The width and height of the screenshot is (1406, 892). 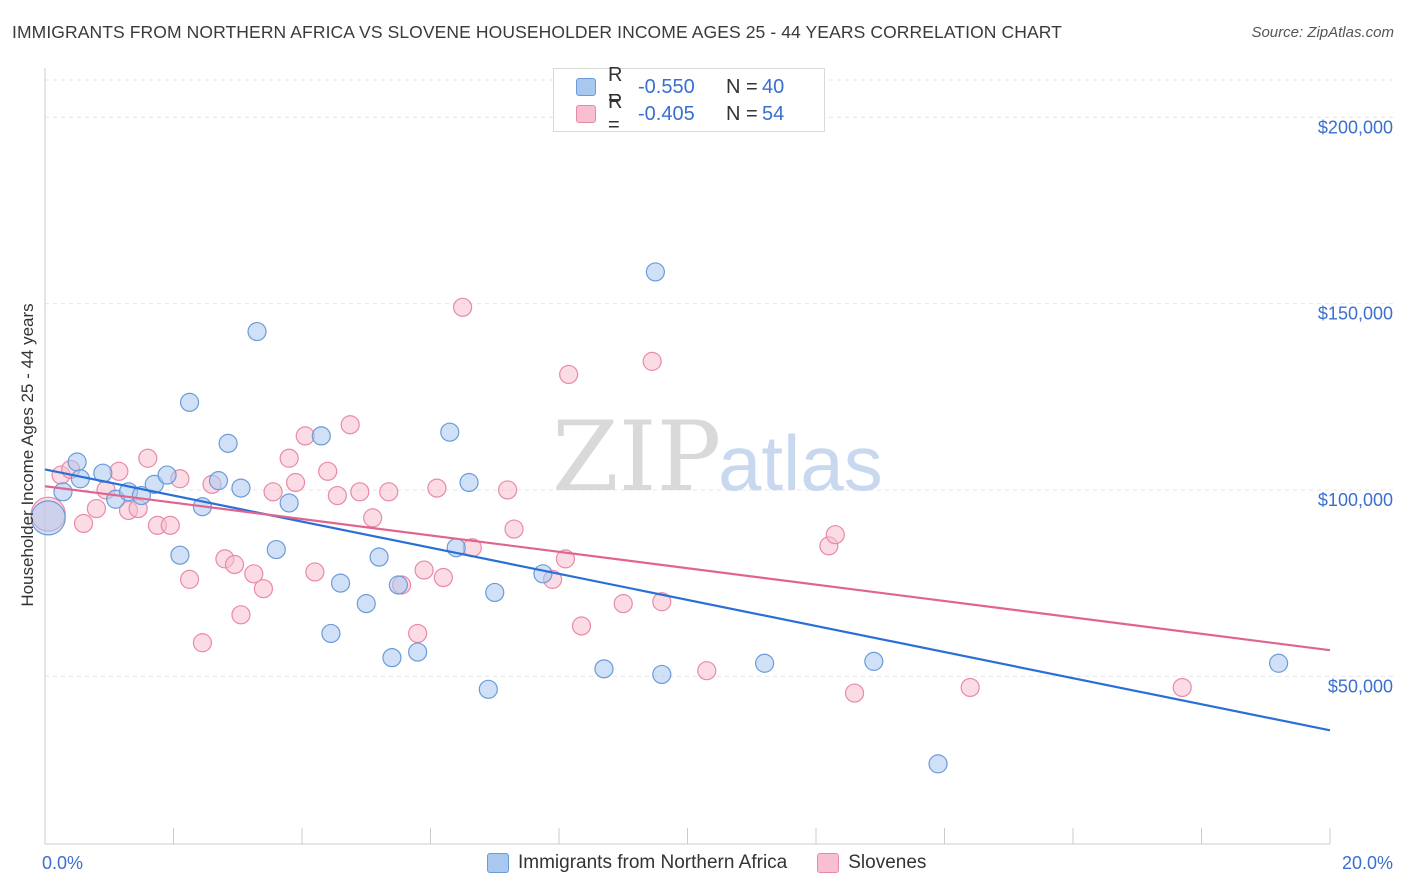 I want to click on legend-item-slovenes: Slovenes, so click(x=871, y=863).